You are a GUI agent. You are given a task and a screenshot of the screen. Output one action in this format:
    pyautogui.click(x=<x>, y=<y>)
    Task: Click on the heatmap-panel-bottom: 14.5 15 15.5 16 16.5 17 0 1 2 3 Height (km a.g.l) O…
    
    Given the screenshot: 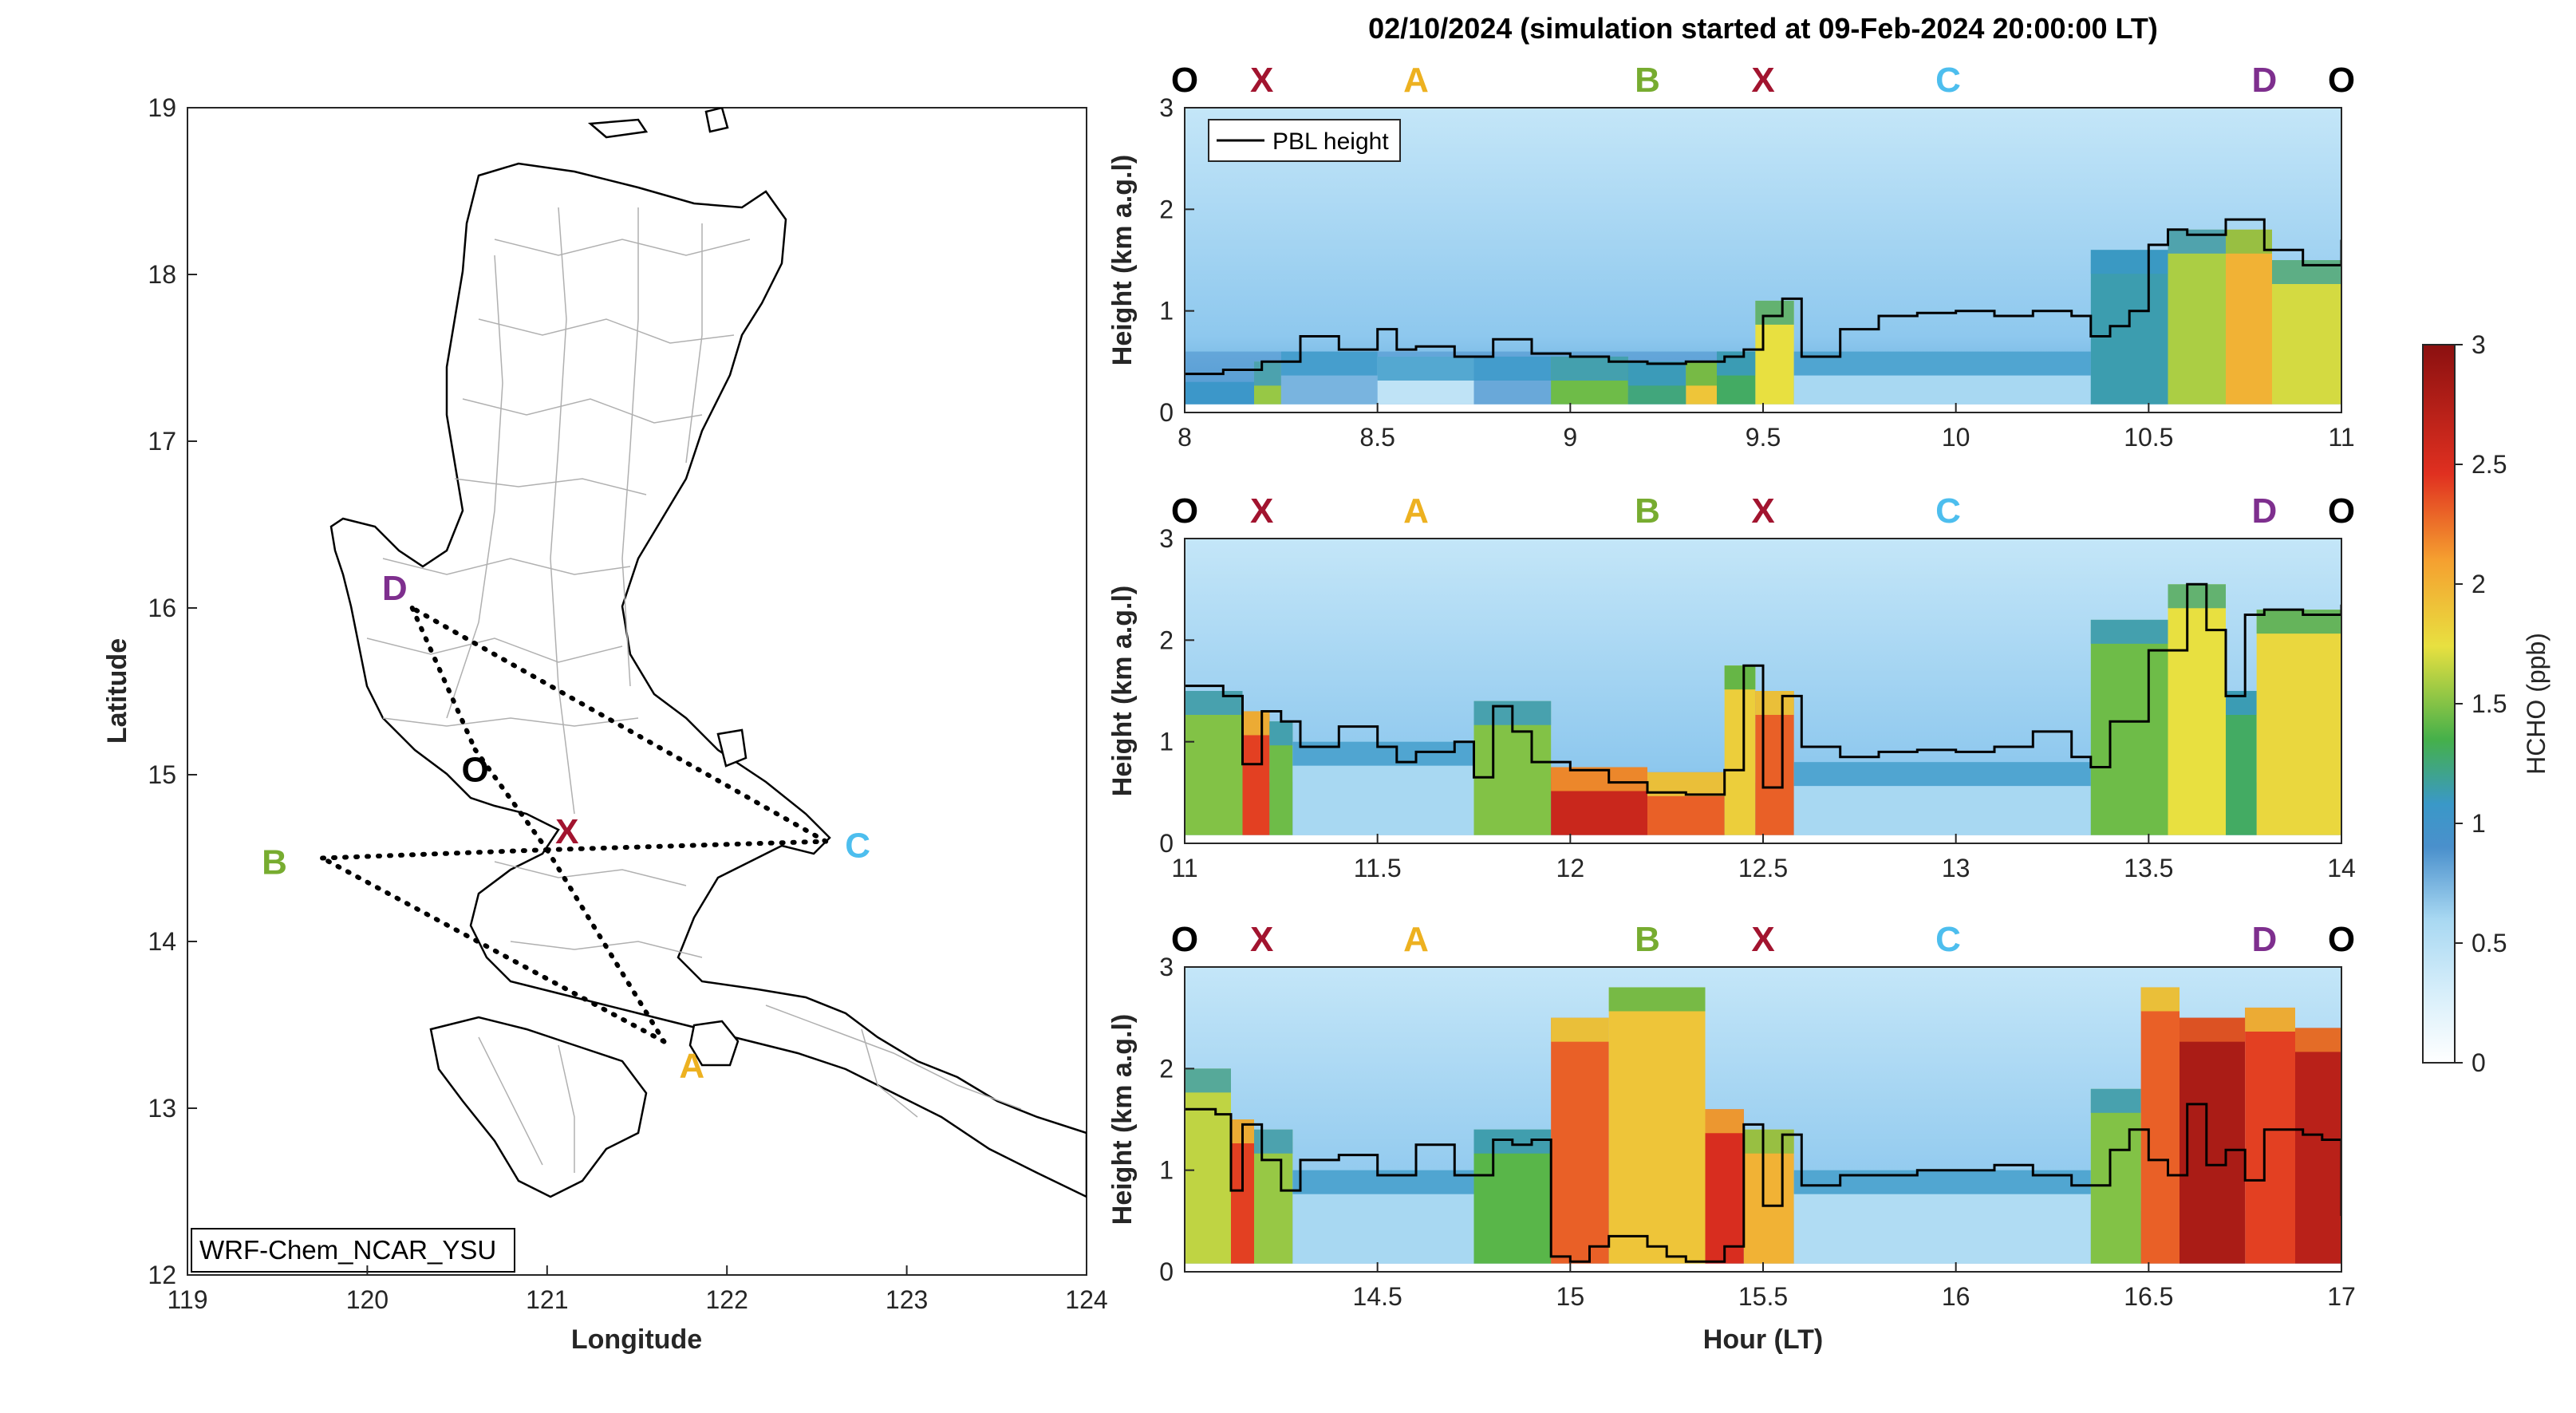 What is the action you would take?
    pyautogui.click(x=1732, y=1115)
    